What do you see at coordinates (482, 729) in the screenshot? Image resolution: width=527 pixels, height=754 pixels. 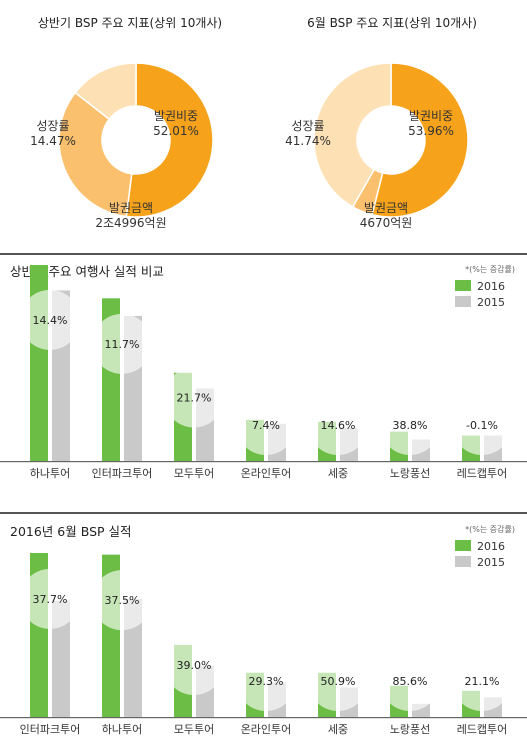 I see `bar2-category-6: 레드캡투어` at bounding box center [482, 729].